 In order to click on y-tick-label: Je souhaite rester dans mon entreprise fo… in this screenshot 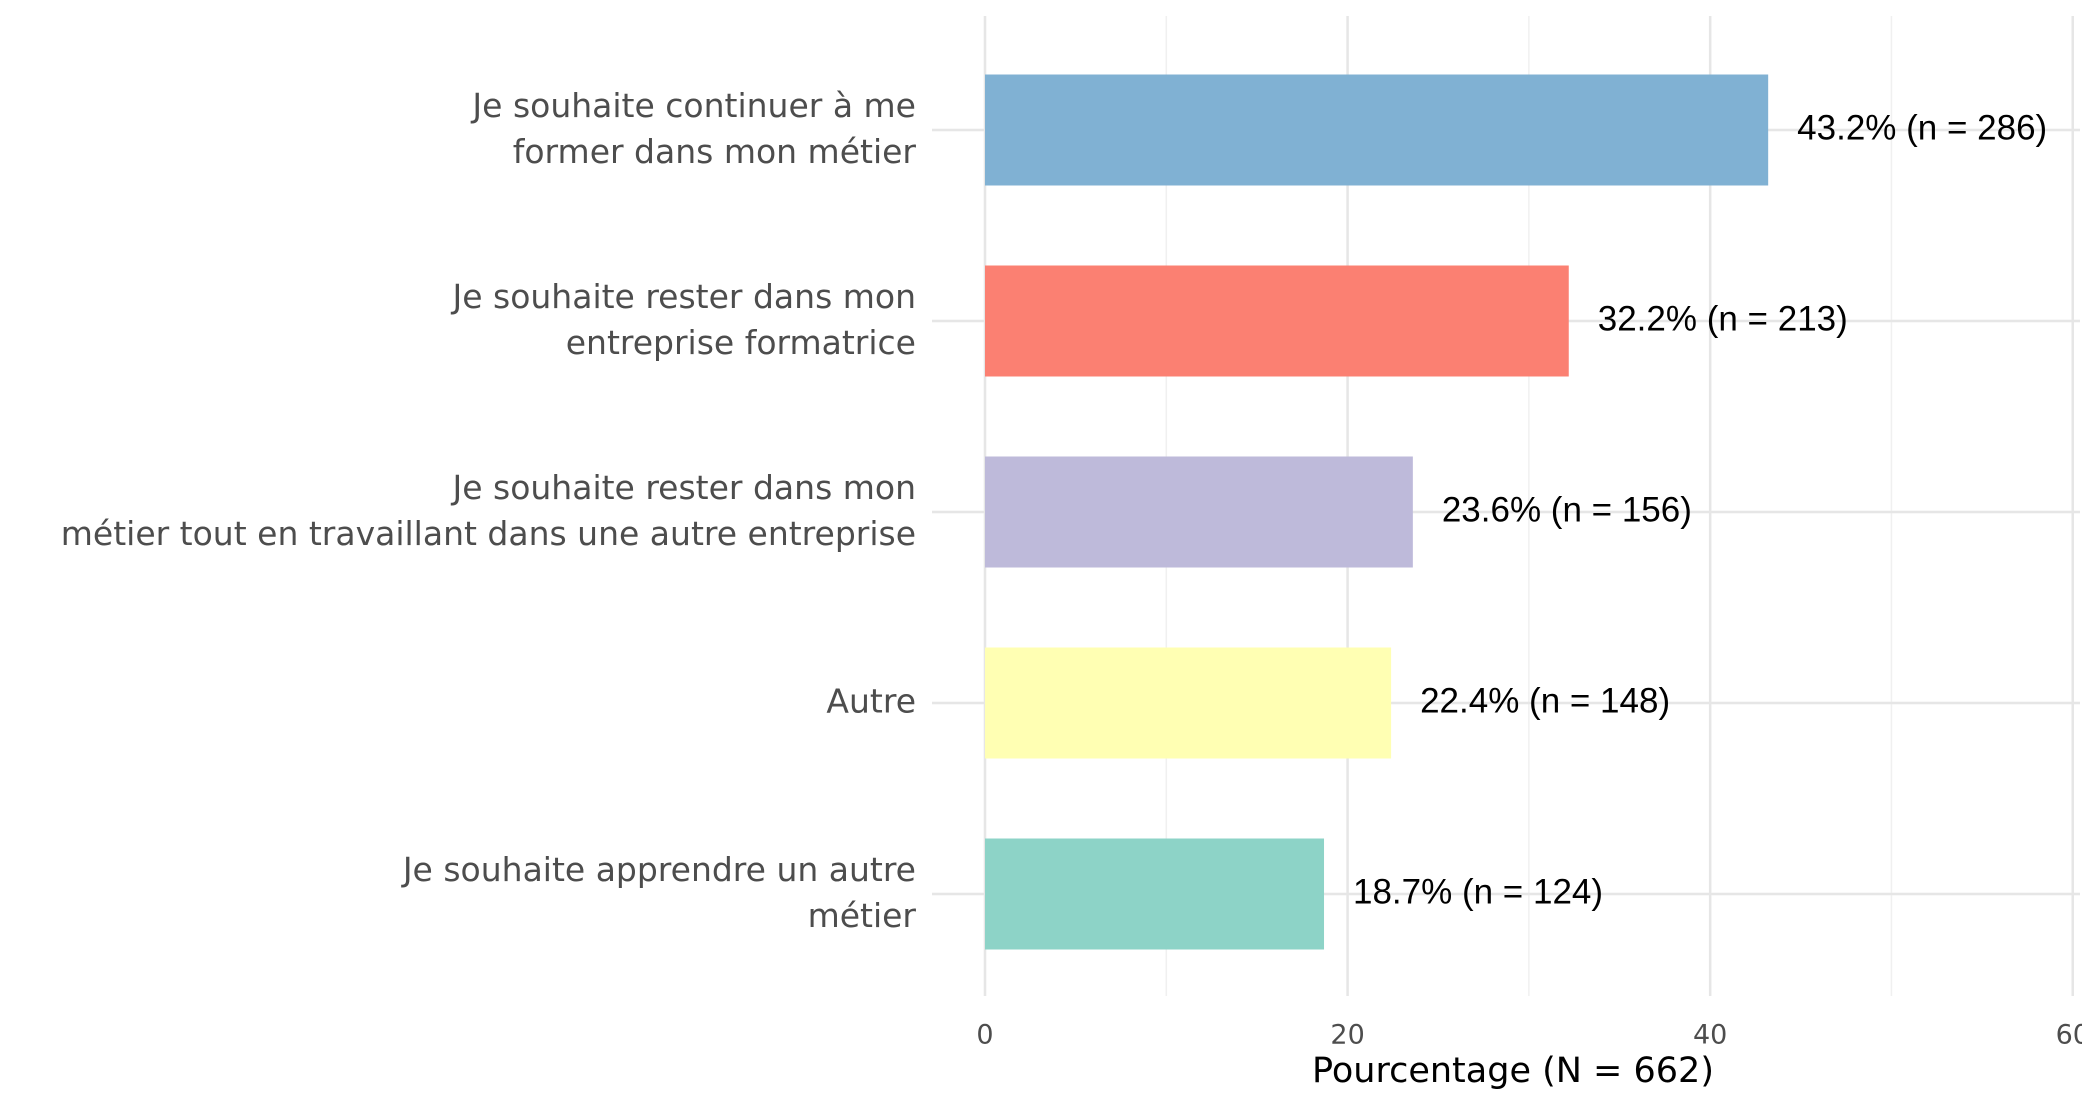, I will do `click(683, 319)`.